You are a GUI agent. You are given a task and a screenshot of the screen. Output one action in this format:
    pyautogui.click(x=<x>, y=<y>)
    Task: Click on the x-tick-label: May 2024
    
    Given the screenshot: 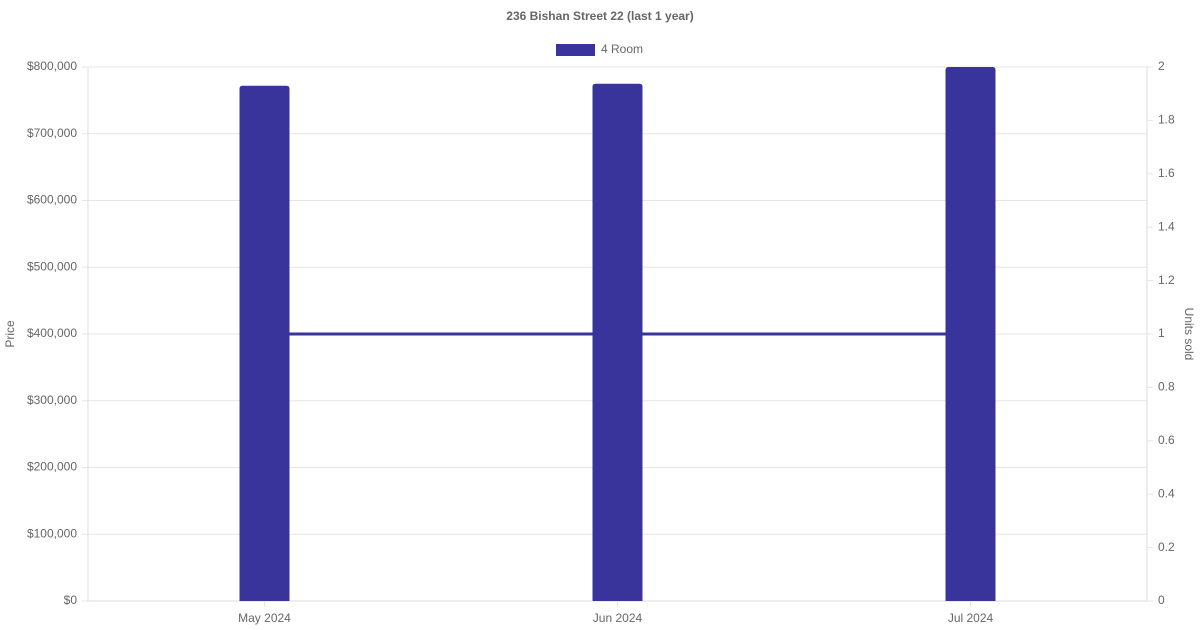 What is the action you would take?
    pyautogui.click(x=264, y=618)
    